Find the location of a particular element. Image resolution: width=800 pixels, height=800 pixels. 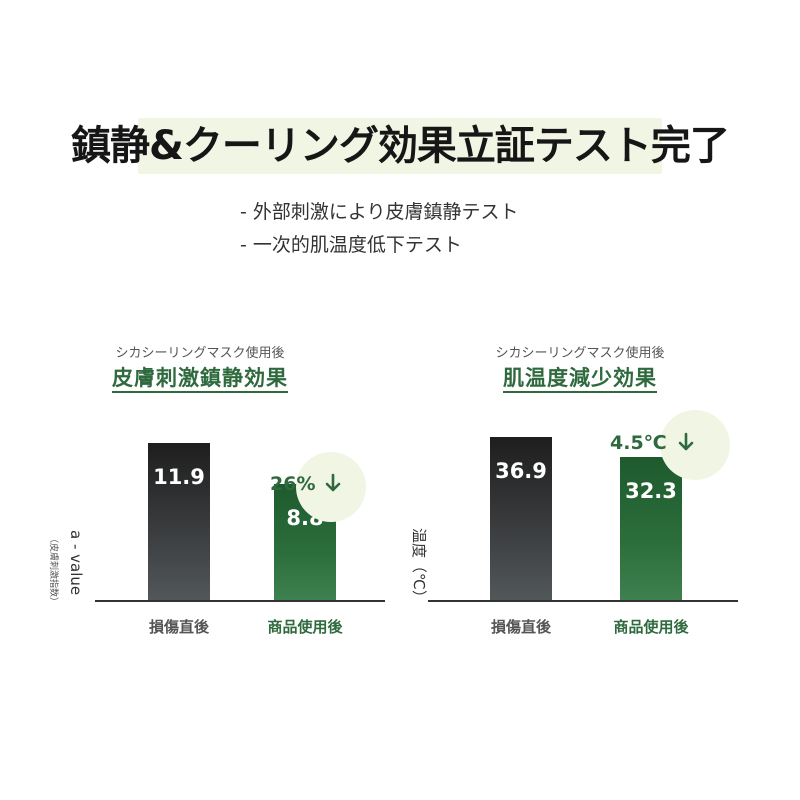

delta-badge: 26% is located at coordinates (306, 484).